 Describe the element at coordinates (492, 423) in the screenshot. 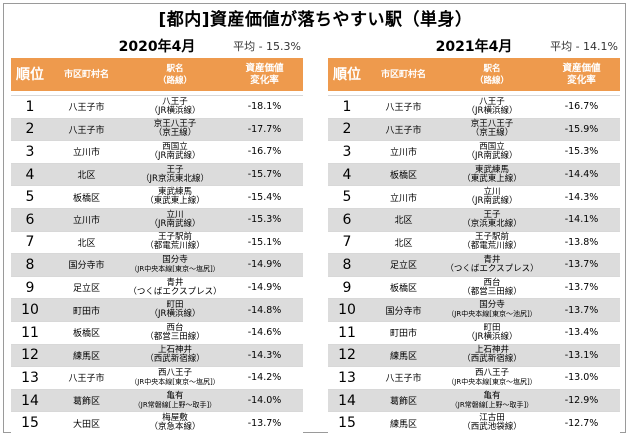

I see `station-cell: 江古田 （西武池袋線）` at that location.